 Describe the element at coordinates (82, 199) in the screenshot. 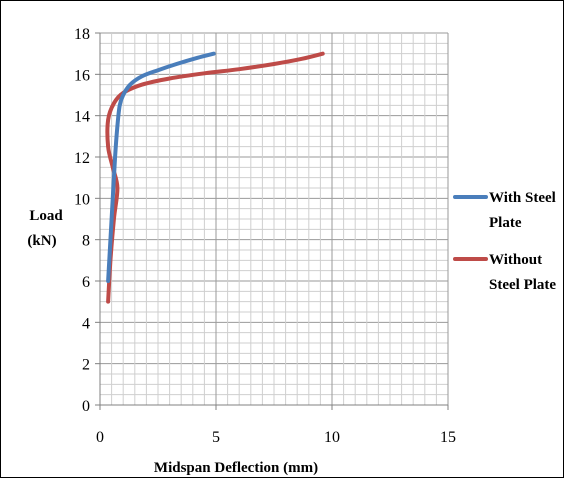

I see `y-tick-label: 10` at that location.